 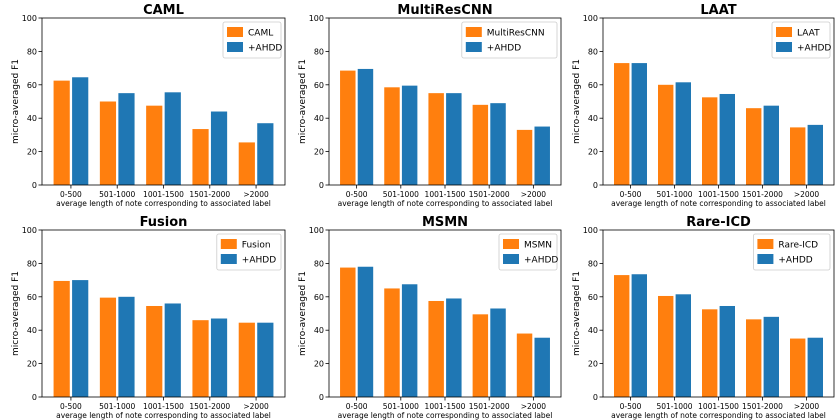 I want to click on legend-label: Fusion, so click(x=256, y=246).